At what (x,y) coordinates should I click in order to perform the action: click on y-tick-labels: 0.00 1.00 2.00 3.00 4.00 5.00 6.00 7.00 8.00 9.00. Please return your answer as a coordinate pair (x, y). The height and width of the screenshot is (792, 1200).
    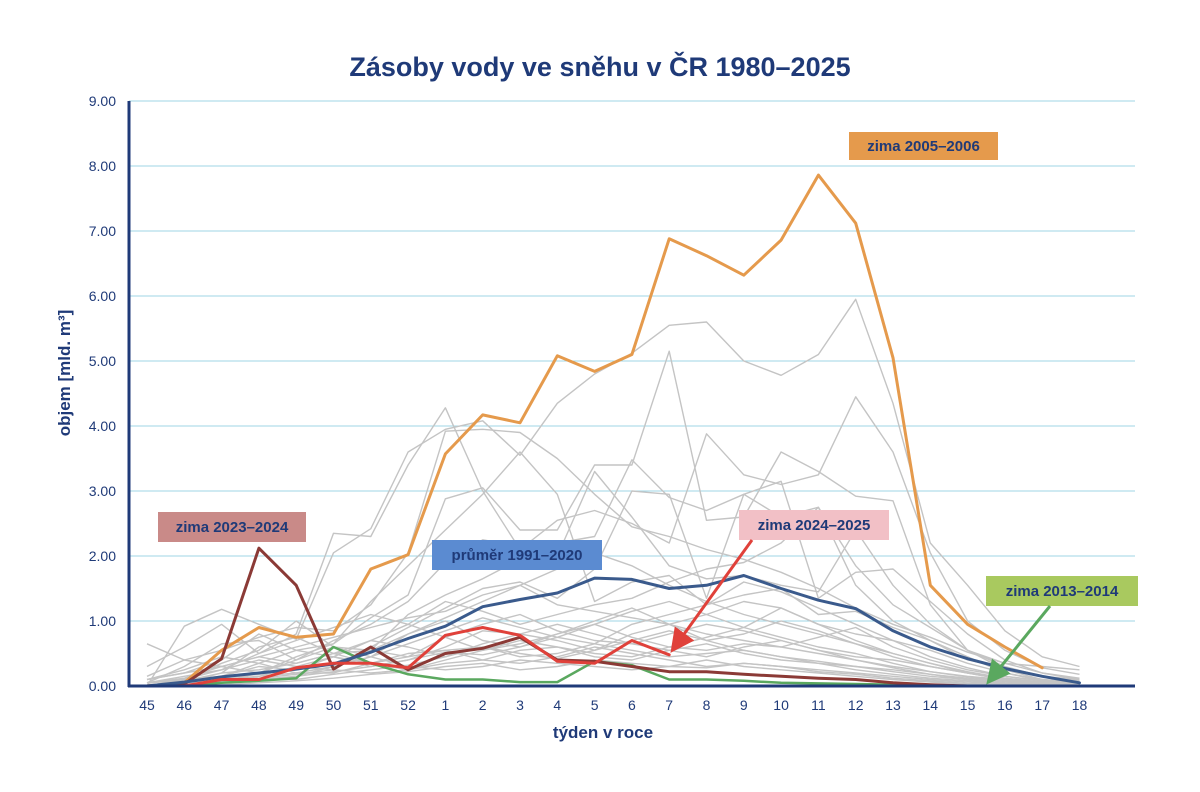
    Looking at the image, I should click on (102, 393).